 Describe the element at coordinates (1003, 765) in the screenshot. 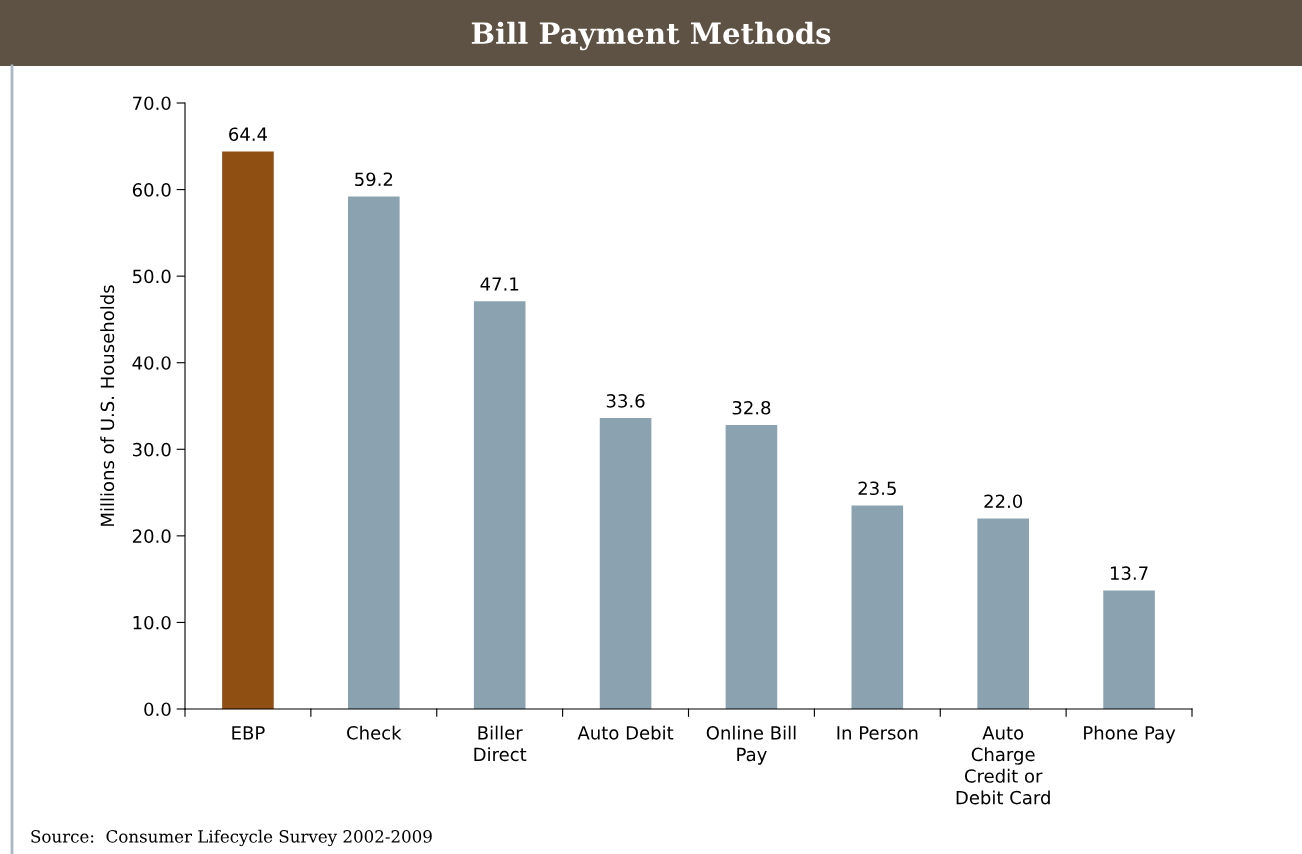

I see `x-tick-label: Auto Charge Credit or Debit Card` at that location.